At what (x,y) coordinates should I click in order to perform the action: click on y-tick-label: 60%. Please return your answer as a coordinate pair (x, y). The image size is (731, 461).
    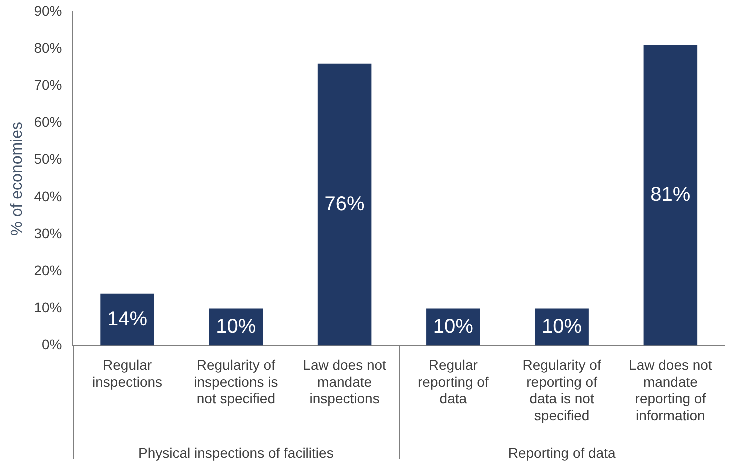
    Looking at the image, I should click on (48, 122).